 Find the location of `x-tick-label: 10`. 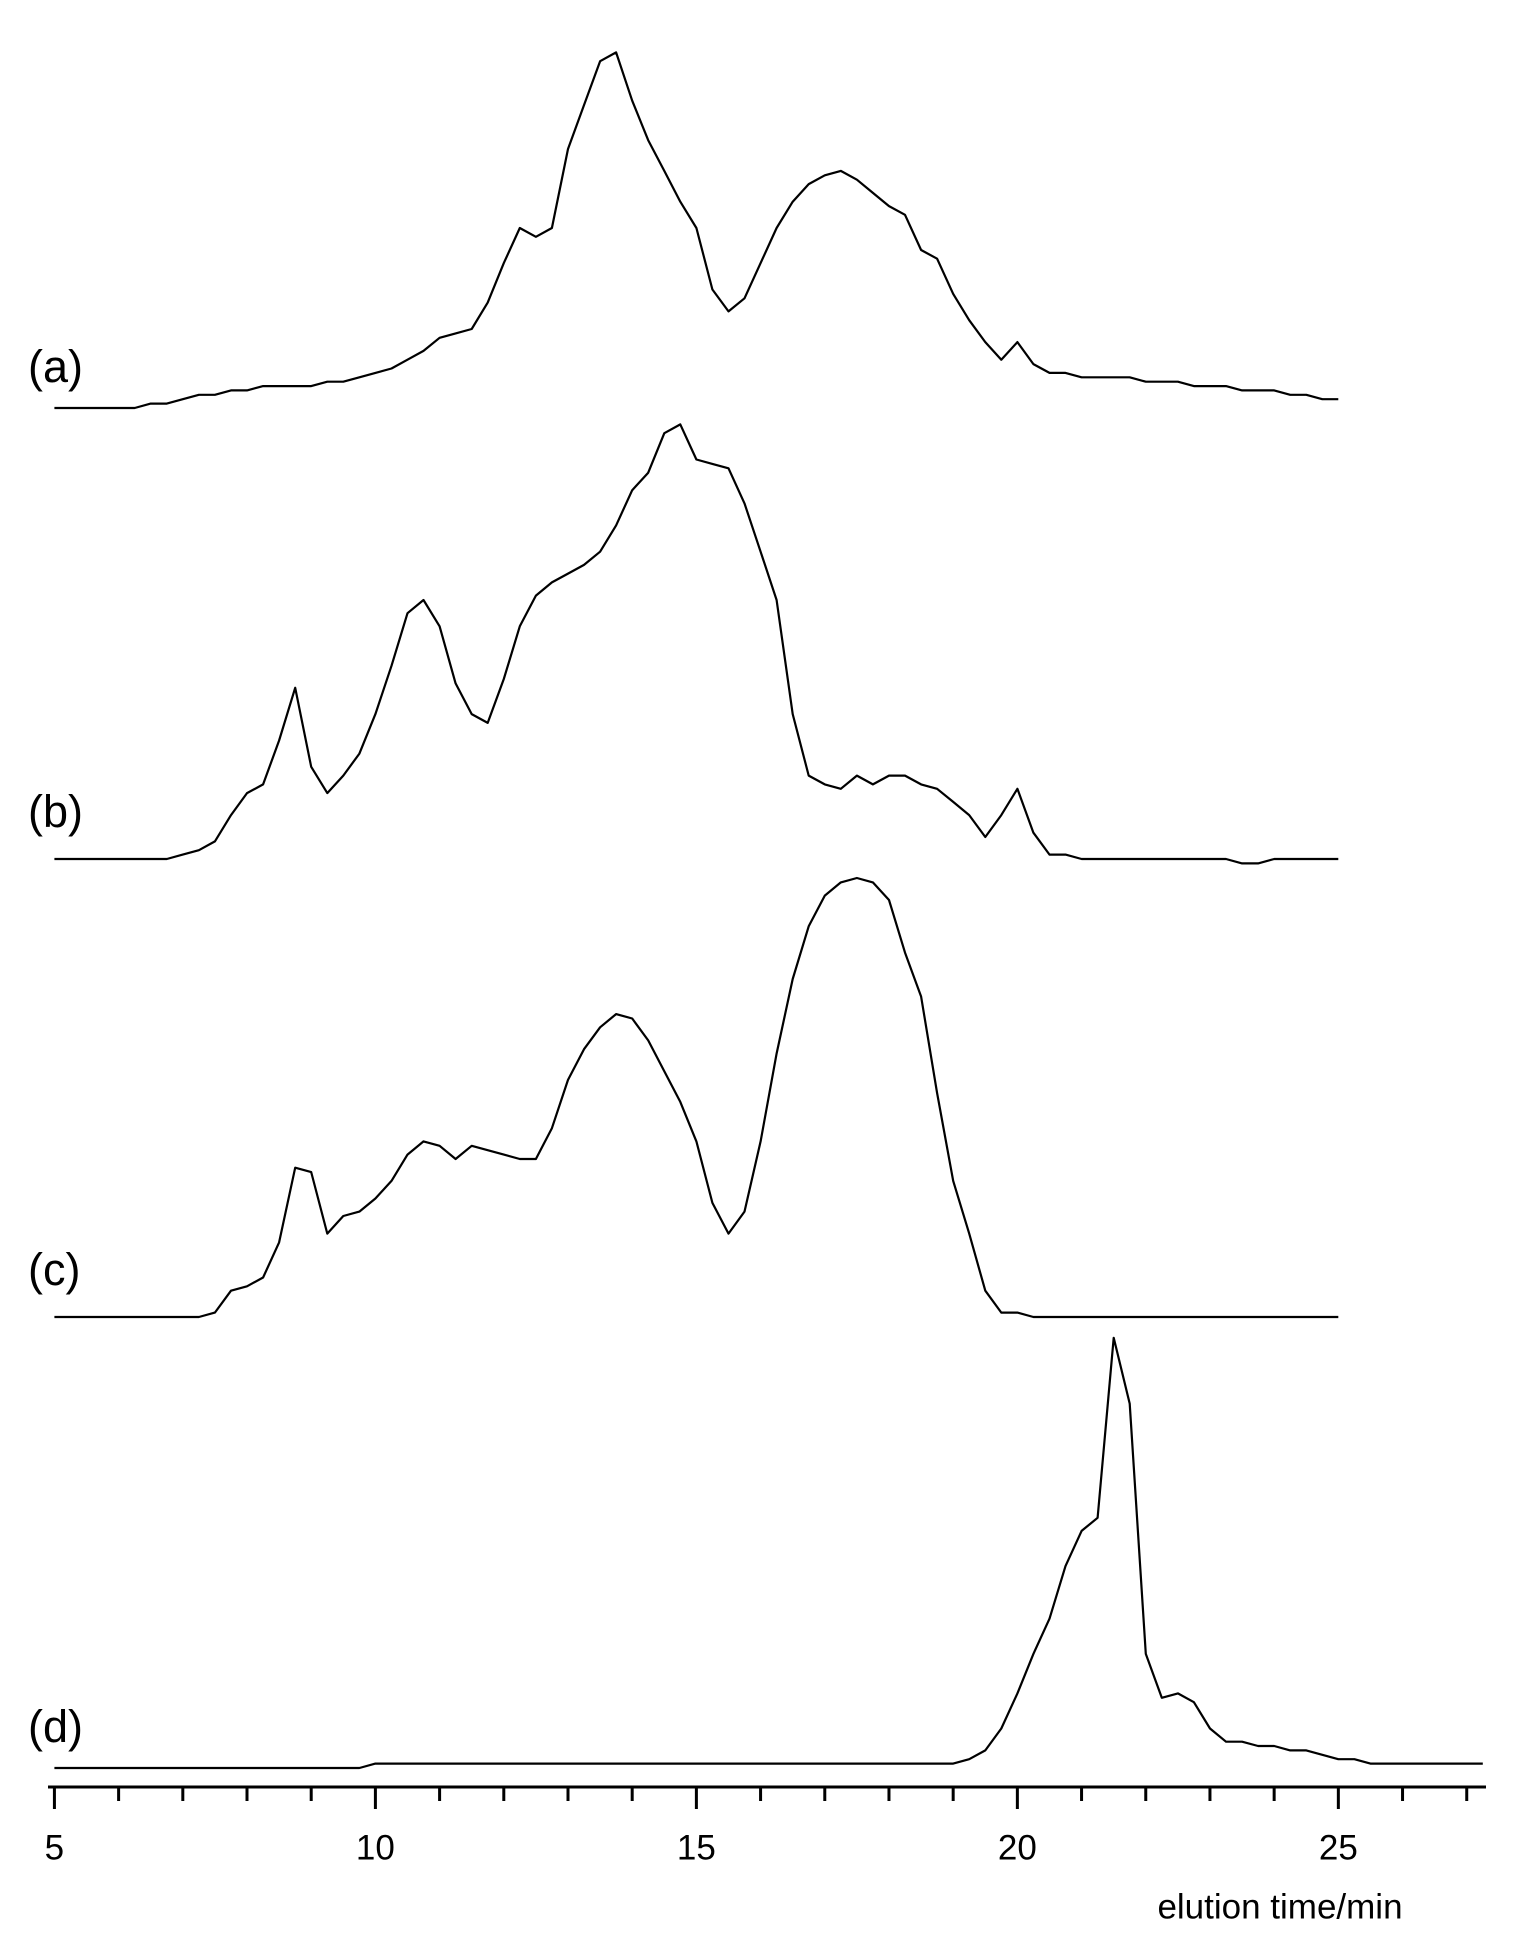

x-tick-label: 10 is located at coordinates (375, 1847).